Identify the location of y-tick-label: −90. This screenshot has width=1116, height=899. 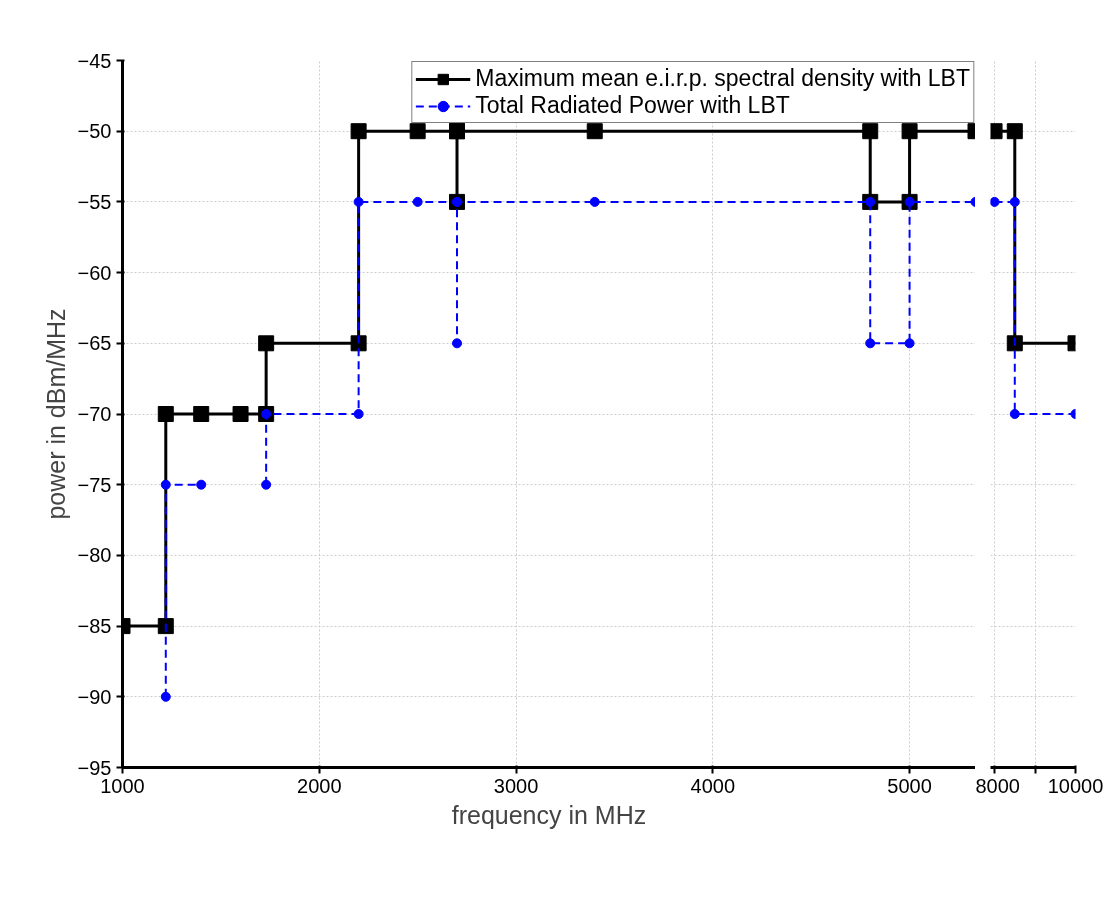
(94, 696).